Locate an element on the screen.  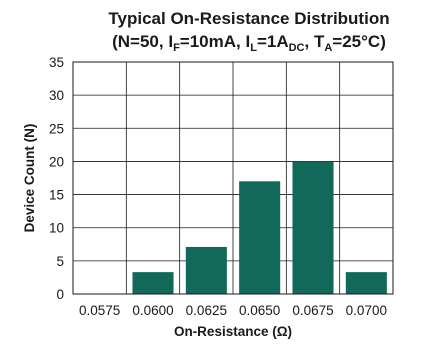
x-tick-label: 0.0700 is located at coordinates (366, 310).